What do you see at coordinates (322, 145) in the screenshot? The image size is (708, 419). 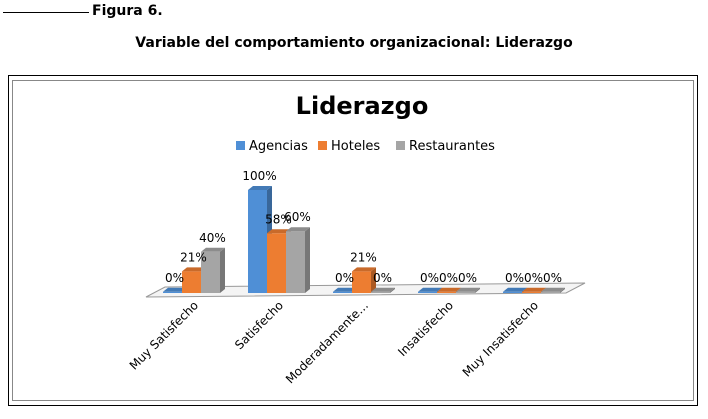 I see `legend-swatch-hoteles` at bounding box center [322, 145].